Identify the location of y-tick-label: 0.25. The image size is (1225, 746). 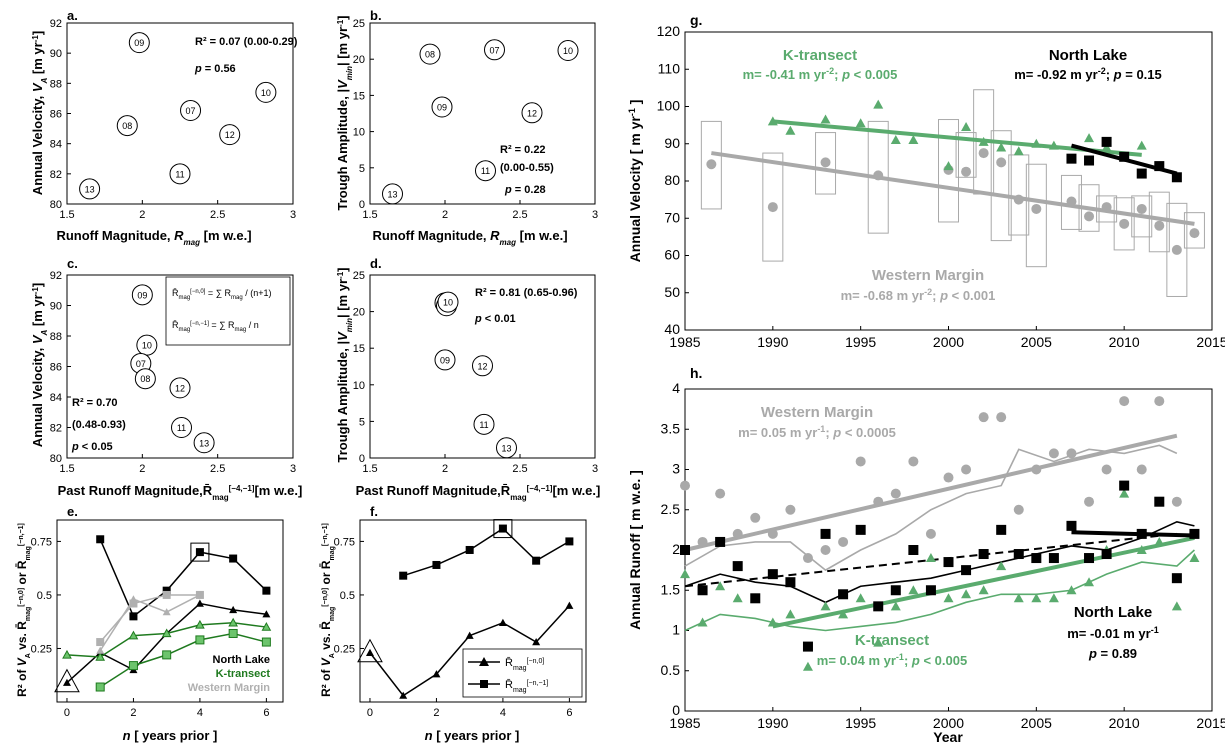
(41, 649).